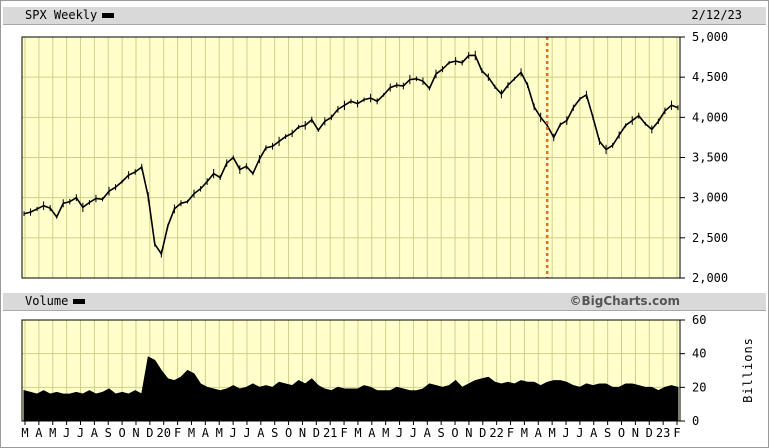 This screenshot has height=448, width=769. I want to click on credit-label: ©BigCharts.com, so click(624, 301).